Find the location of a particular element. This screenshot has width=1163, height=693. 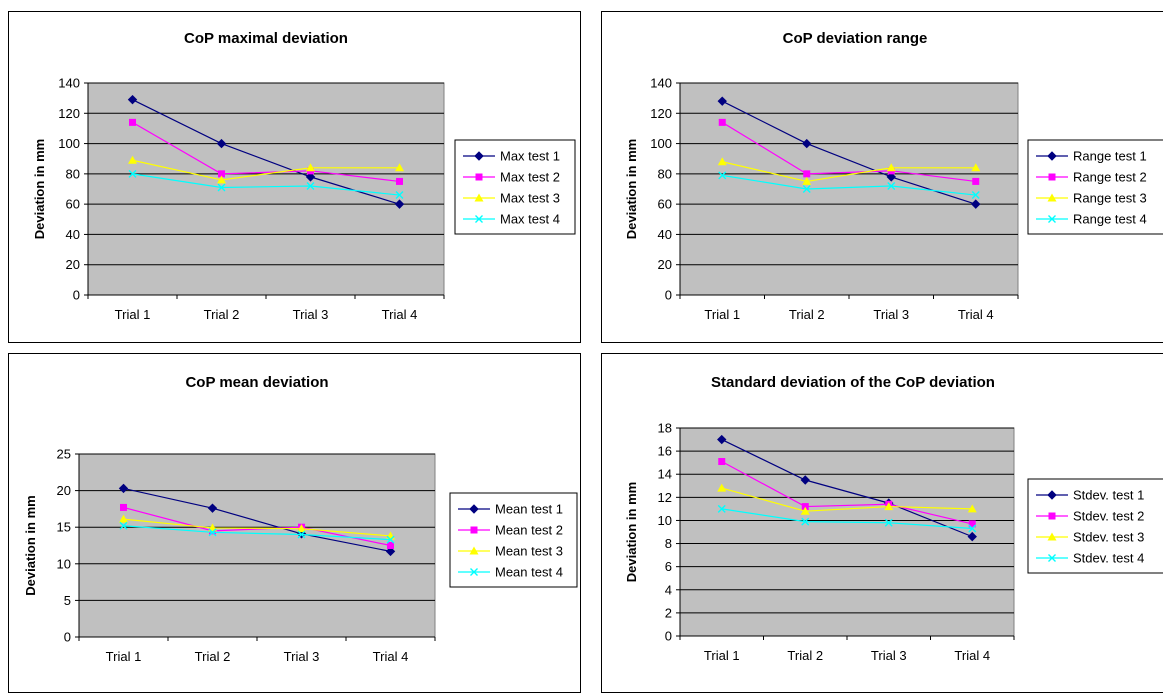

legend-label: Mean test 3 is located at coordinates (529, 551).